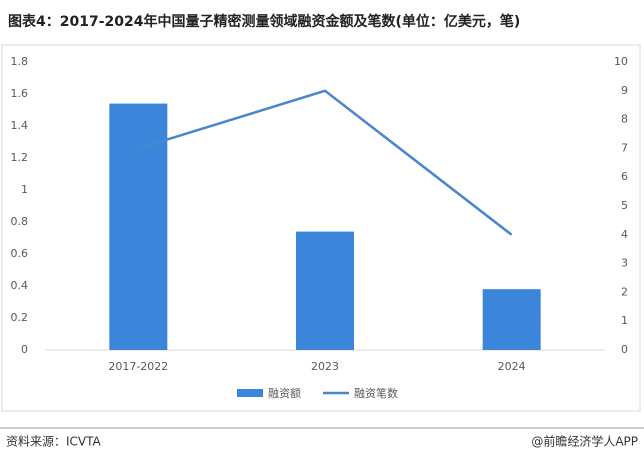 The image size is (644, 461). What do you see at coordinates (24, 349) in the screenshot?
I see `y-tick-label: 0` at bounding box center [24, 349].